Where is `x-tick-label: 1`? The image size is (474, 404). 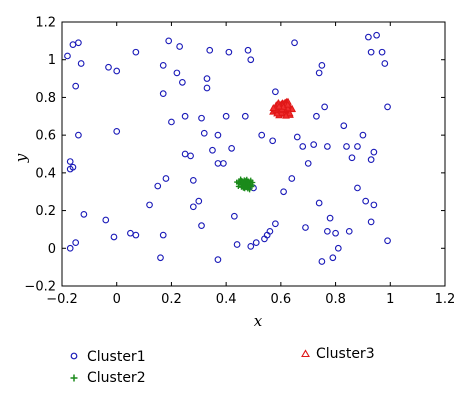 x-tick-label: 1 is located at coordinates (390, 299).